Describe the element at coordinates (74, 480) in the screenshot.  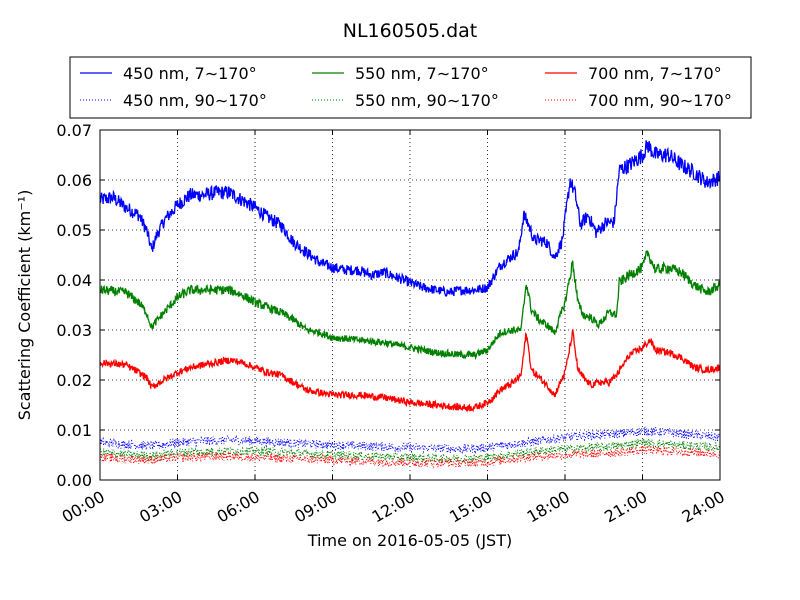
I see `y-tick-label: 0.00` at that location.